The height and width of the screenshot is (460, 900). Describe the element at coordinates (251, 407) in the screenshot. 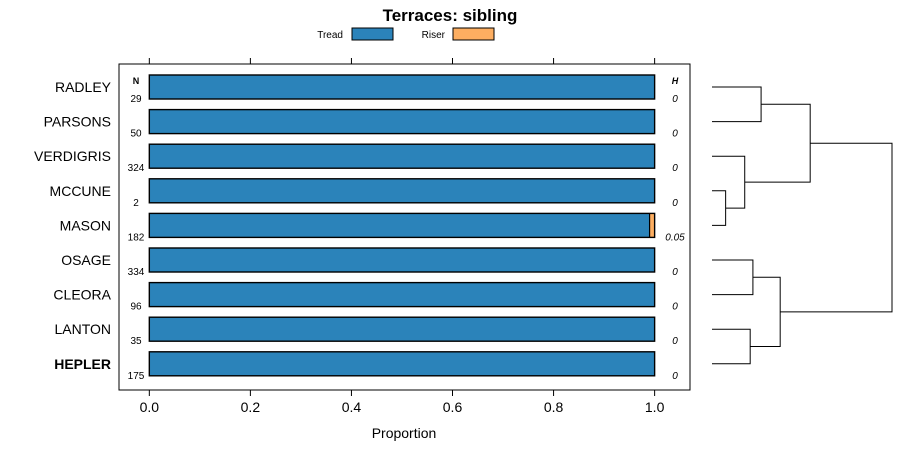

I see `x-tick-label-1: 0.2` at that location.